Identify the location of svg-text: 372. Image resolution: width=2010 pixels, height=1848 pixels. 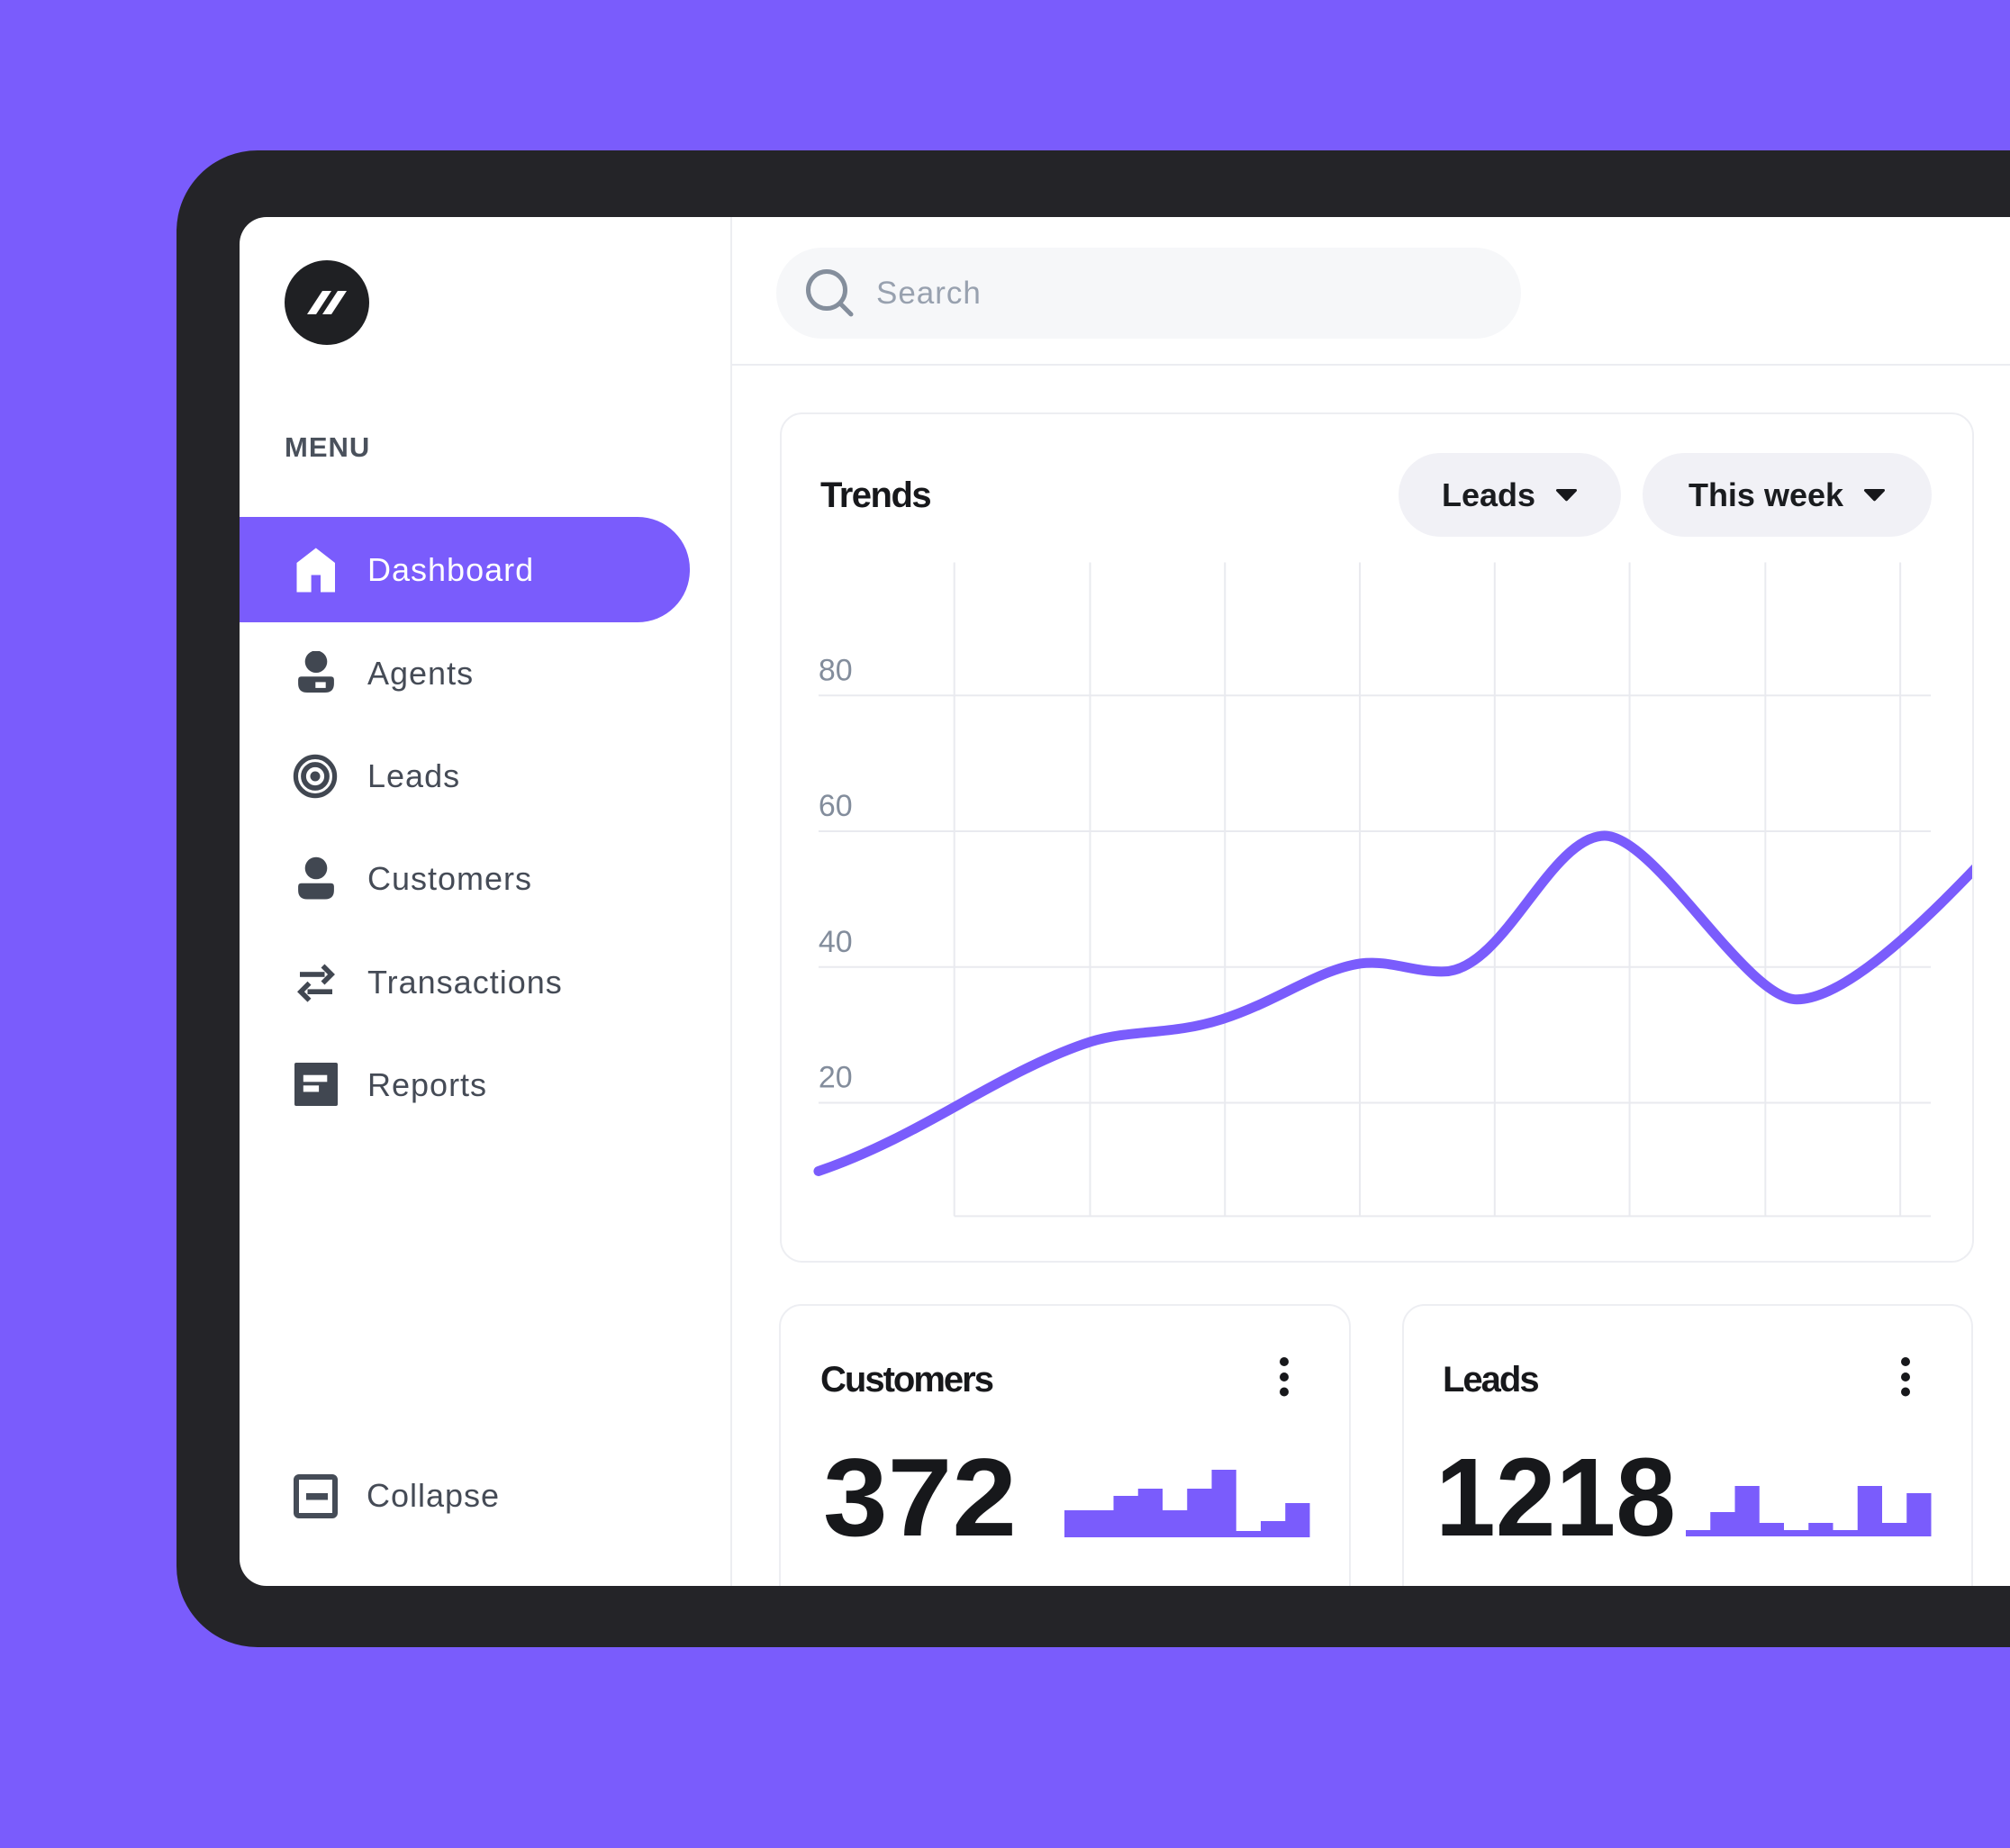
(920, 1498).